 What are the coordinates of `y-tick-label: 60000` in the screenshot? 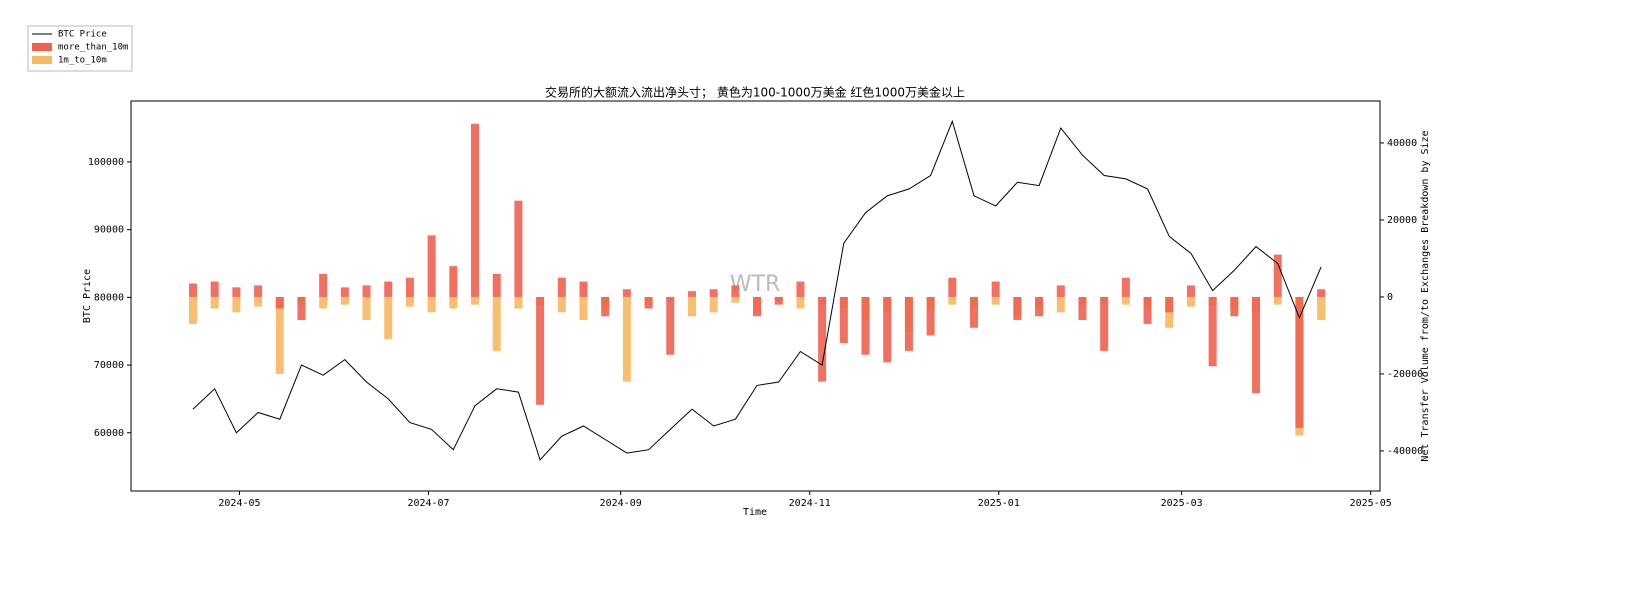 It's located at (109, 433).